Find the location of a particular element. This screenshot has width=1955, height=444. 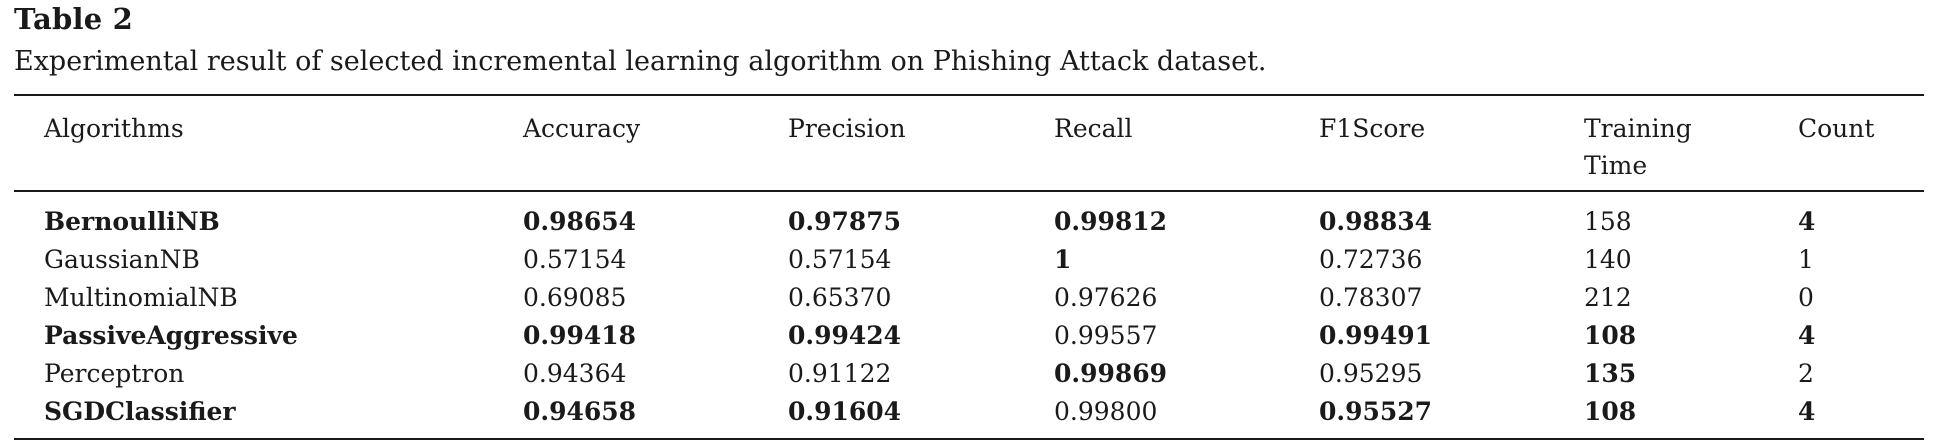

column-header: Precision is located at coordinates (847, 128).